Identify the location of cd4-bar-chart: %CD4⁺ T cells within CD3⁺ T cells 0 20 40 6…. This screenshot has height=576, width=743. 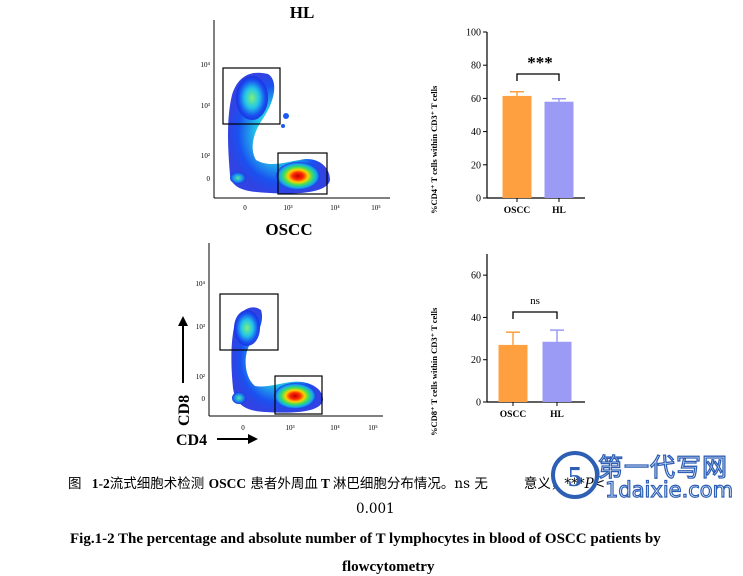
(507, 122).